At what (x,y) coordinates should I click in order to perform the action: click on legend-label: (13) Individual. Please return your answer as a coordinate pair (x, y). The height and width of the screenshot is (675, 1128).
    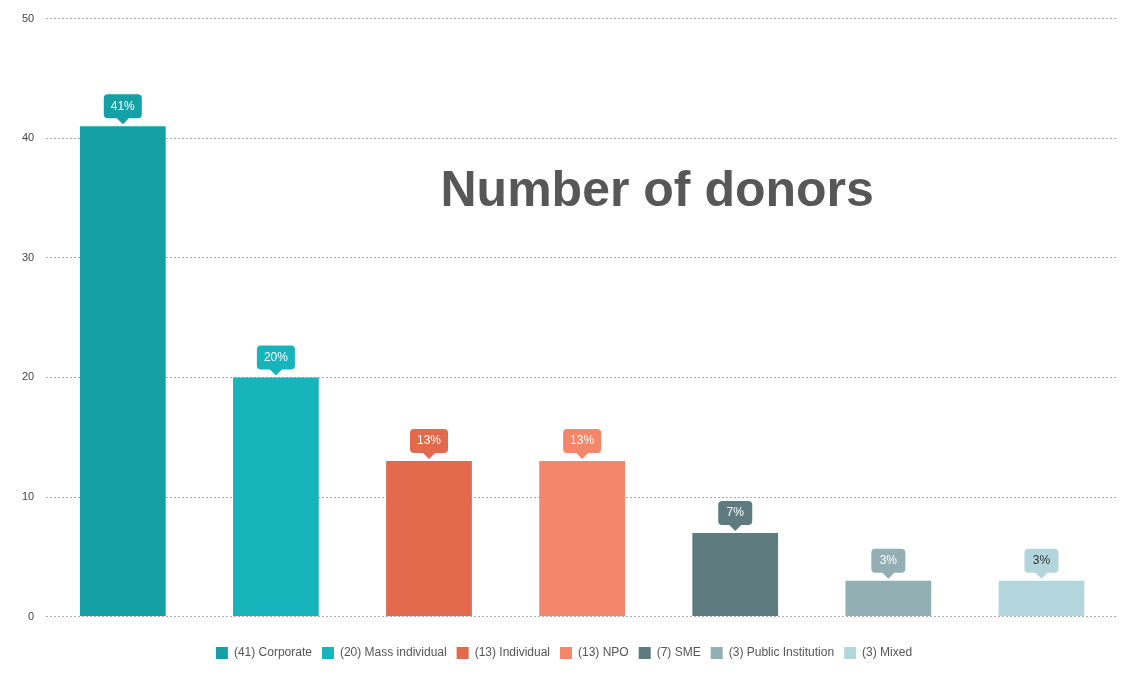
    Looking at the image, I should click on (512, 652).